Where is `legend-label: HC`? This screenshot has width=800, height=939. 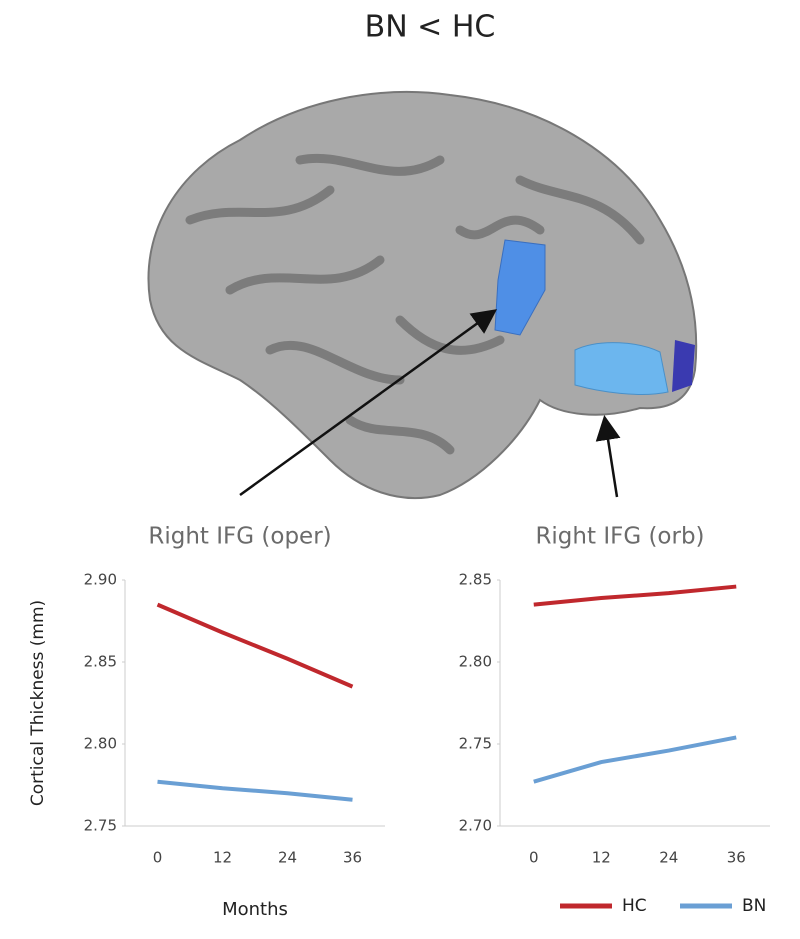
legend-label: HC is located at coordinates (634, 906).